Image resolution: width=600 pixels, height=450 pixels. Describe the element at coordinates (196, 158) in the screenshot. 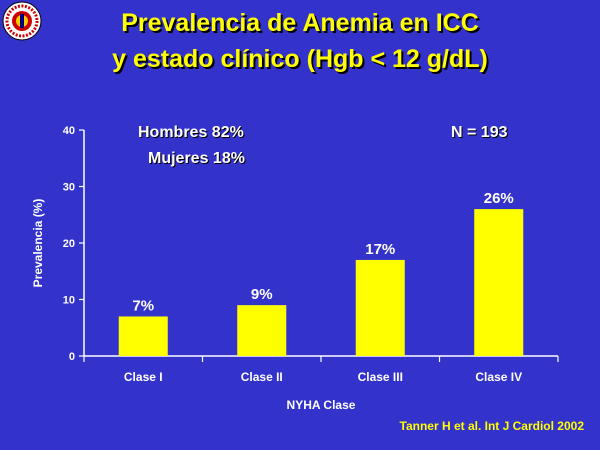

I see `annotation-mujeres: Mujeres 18%` at that location.